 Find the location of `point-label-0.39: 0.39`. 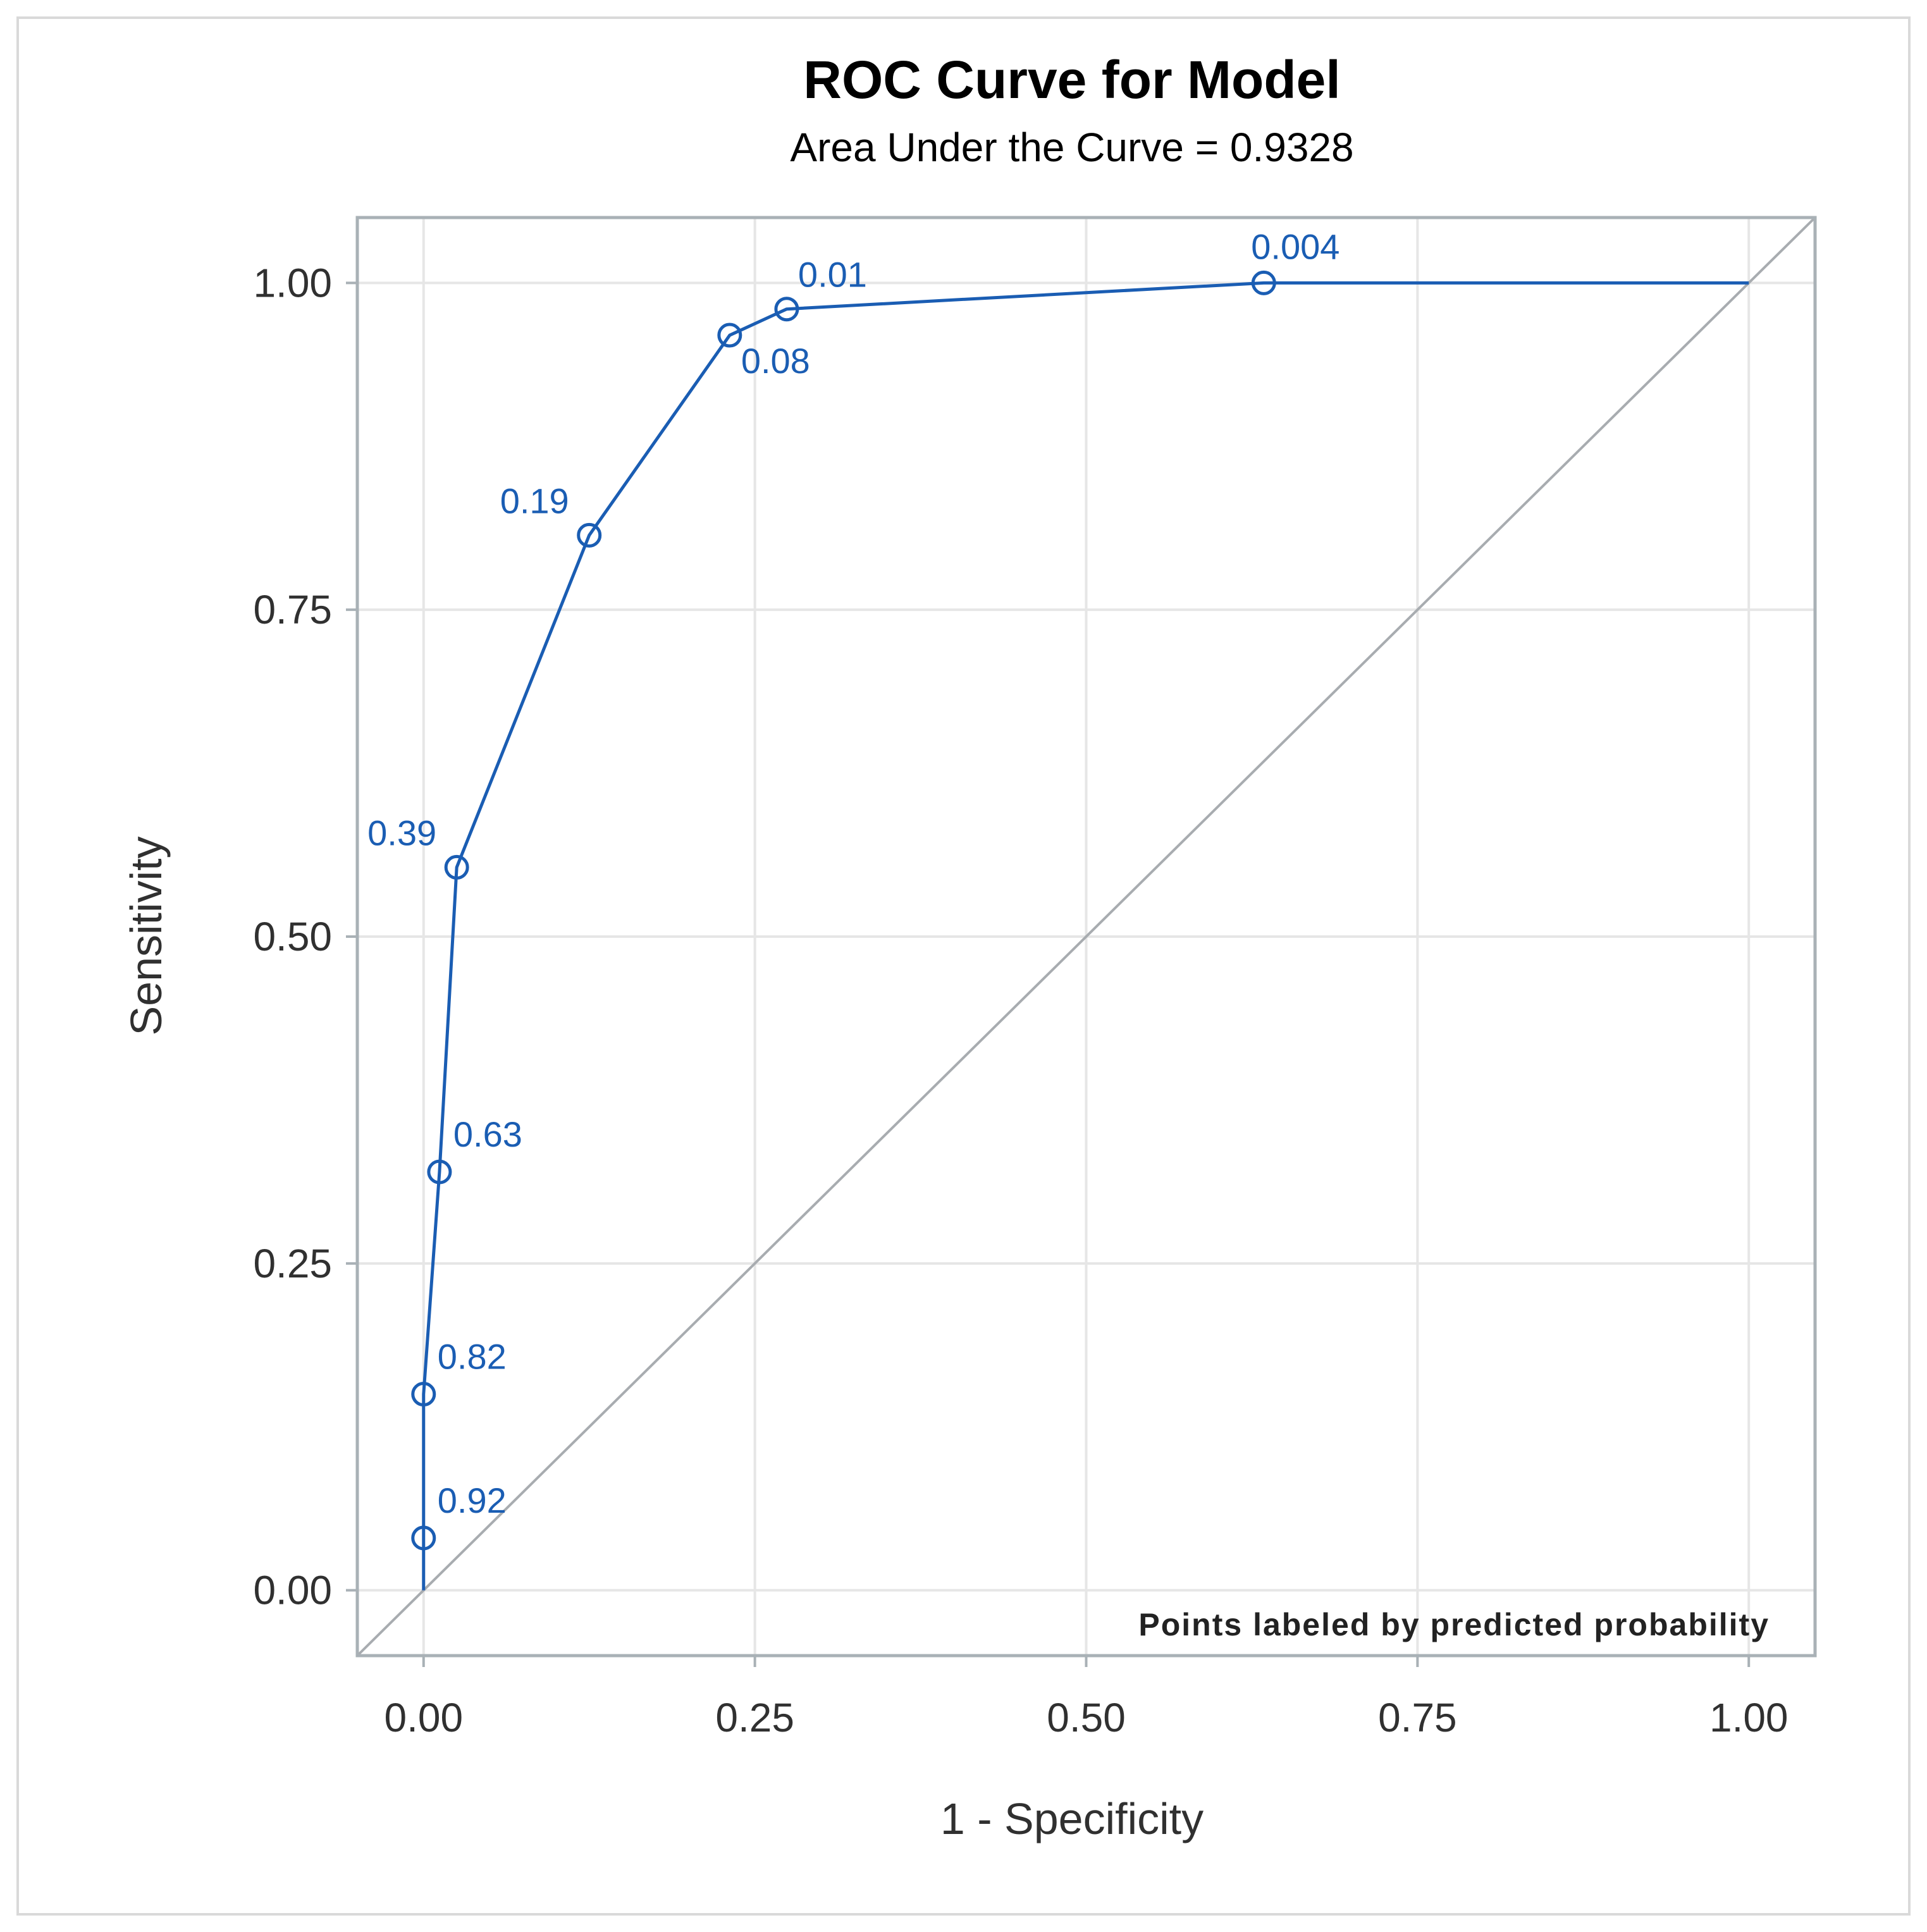

point-label-0.39: 0.39 is located at coordinates (401, 832).